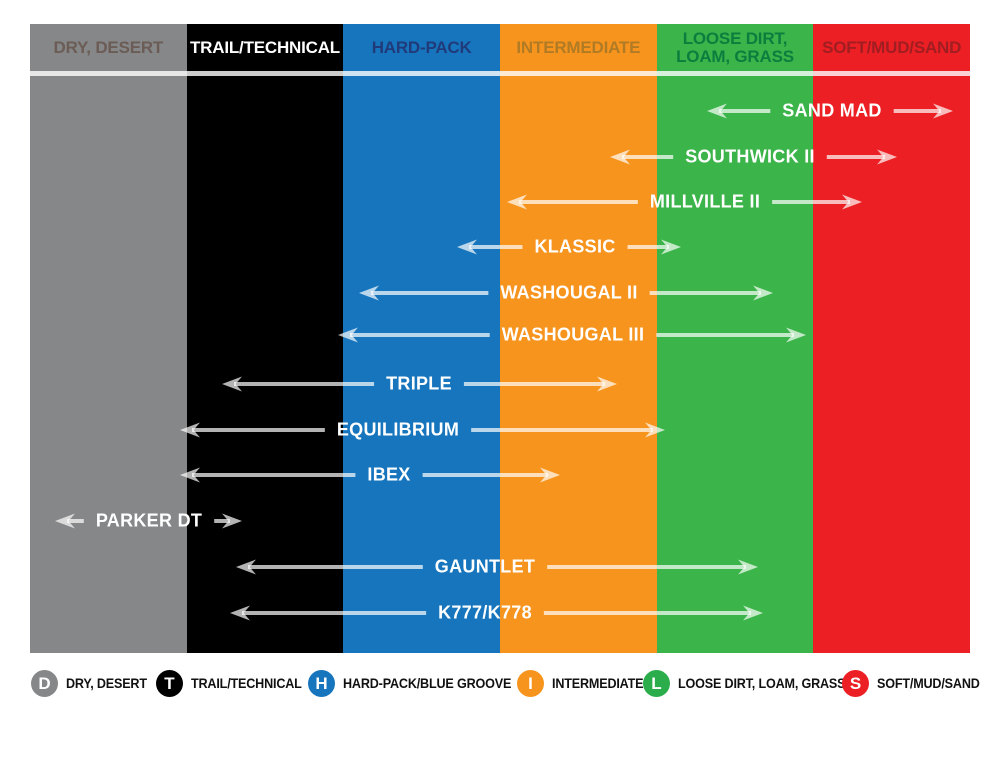  I want to click on terrain-column: DRY, DESERT, so click(108, 338).